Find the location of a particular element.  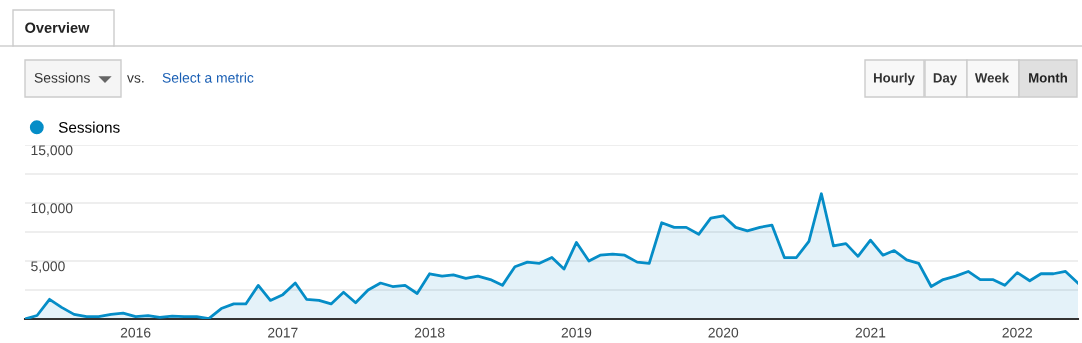

x-tick-label: 2021 is located at coordinates (870, 332).